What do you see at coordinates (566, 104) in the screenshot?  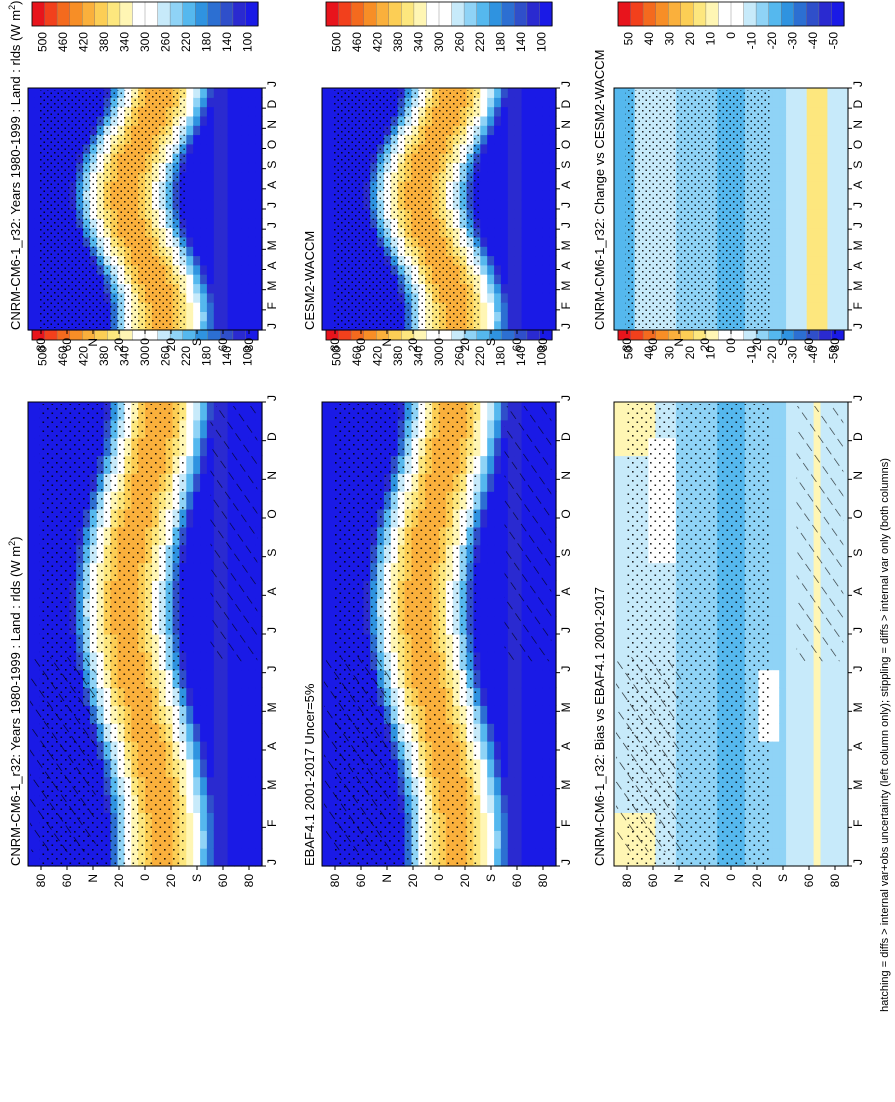 I see `month-tick-label: D` at bounding box center [566, 104].